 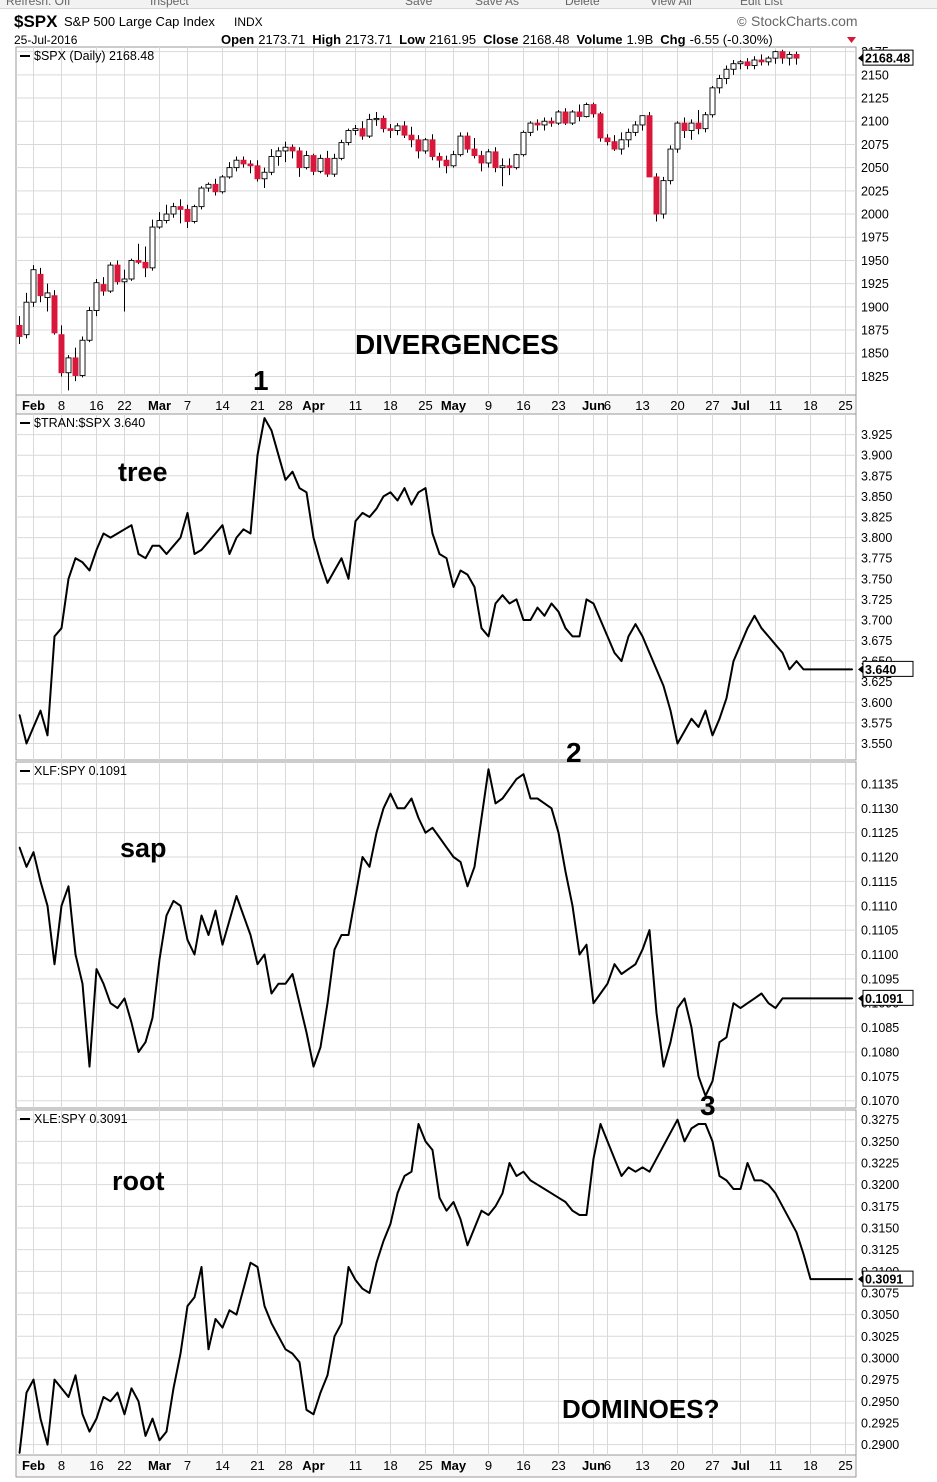 What do you see at coordinates (38, 4) in the screenshot?
I see `refresh-toggle: Refresh: Off` at bounding box center [38, 4].